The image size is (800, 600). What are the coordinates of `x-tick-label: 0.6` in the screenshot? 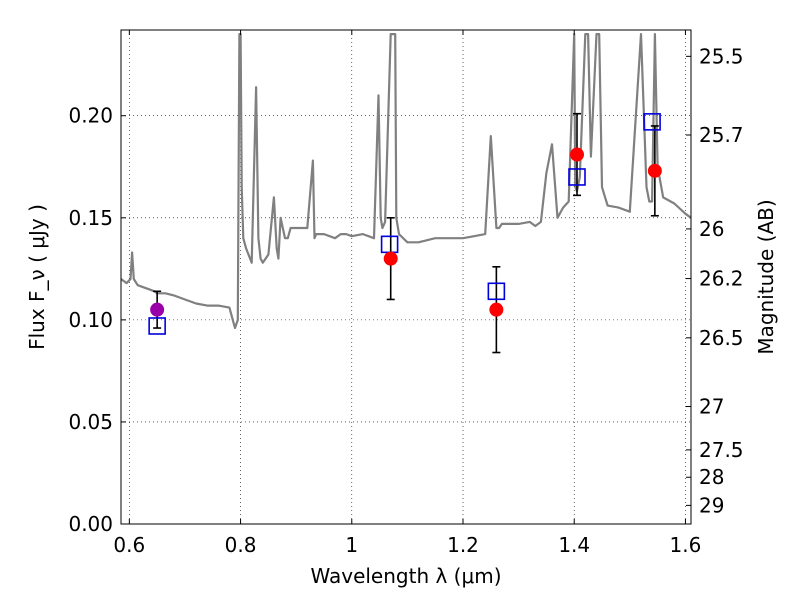 It's located at (129, 545).